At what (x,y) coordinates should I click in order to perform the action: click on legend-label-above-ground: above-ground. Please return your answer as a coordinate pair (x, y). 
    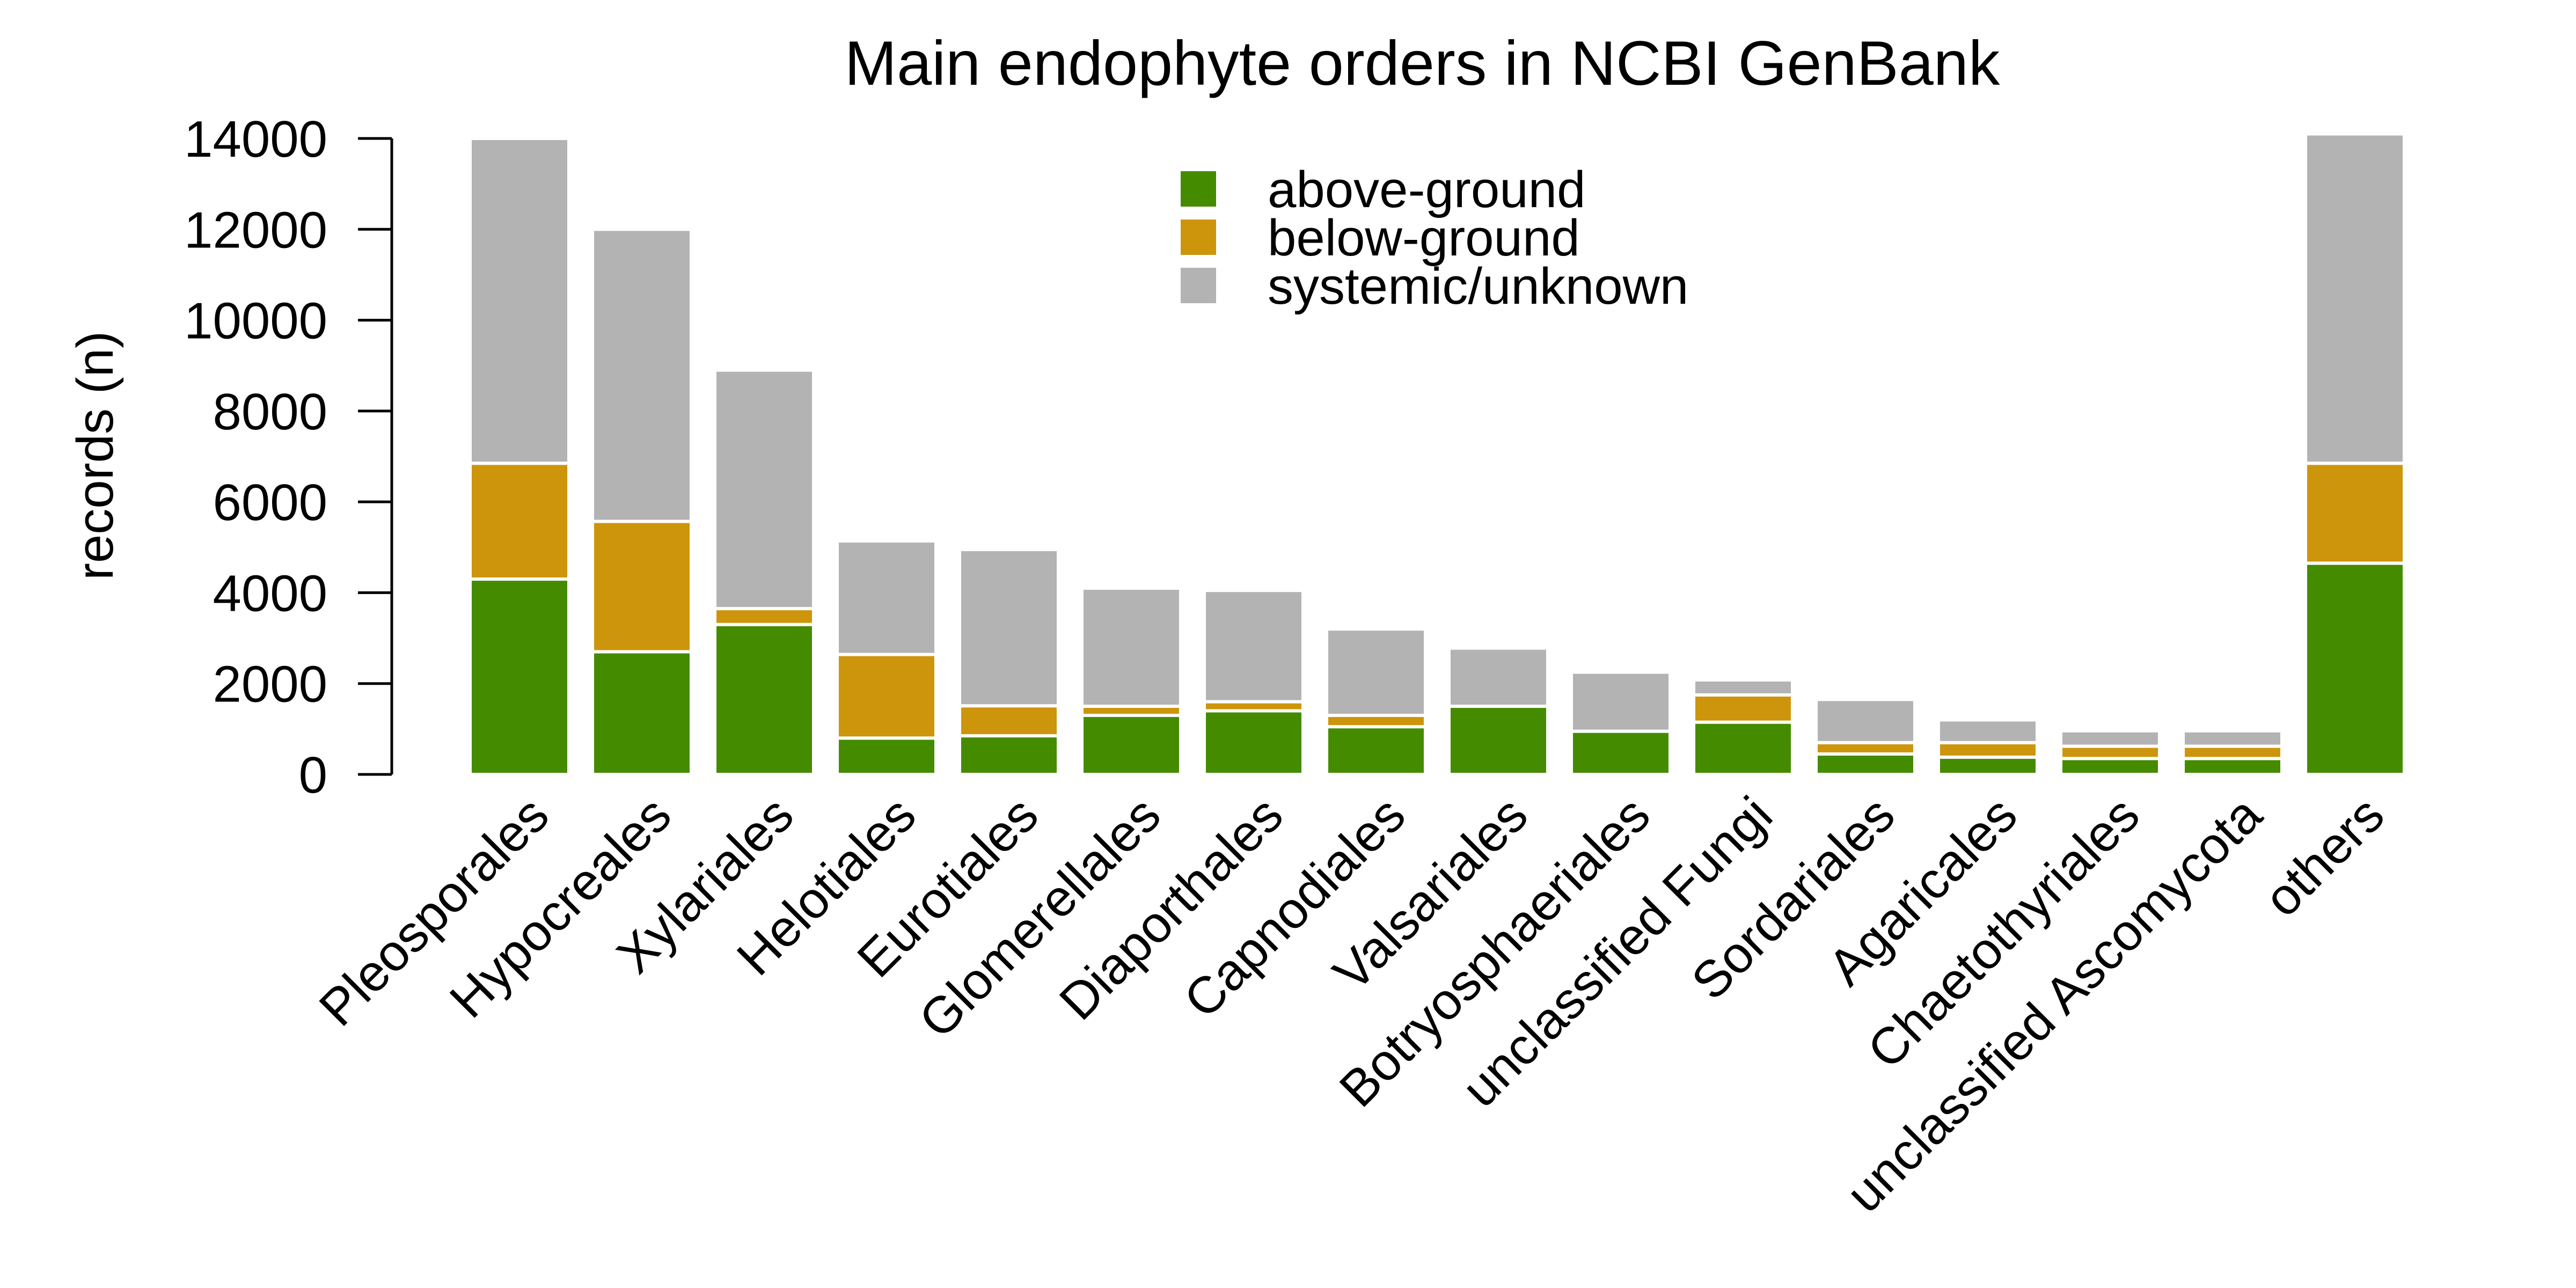
    Looking at the image, I should click on (1426, 189).